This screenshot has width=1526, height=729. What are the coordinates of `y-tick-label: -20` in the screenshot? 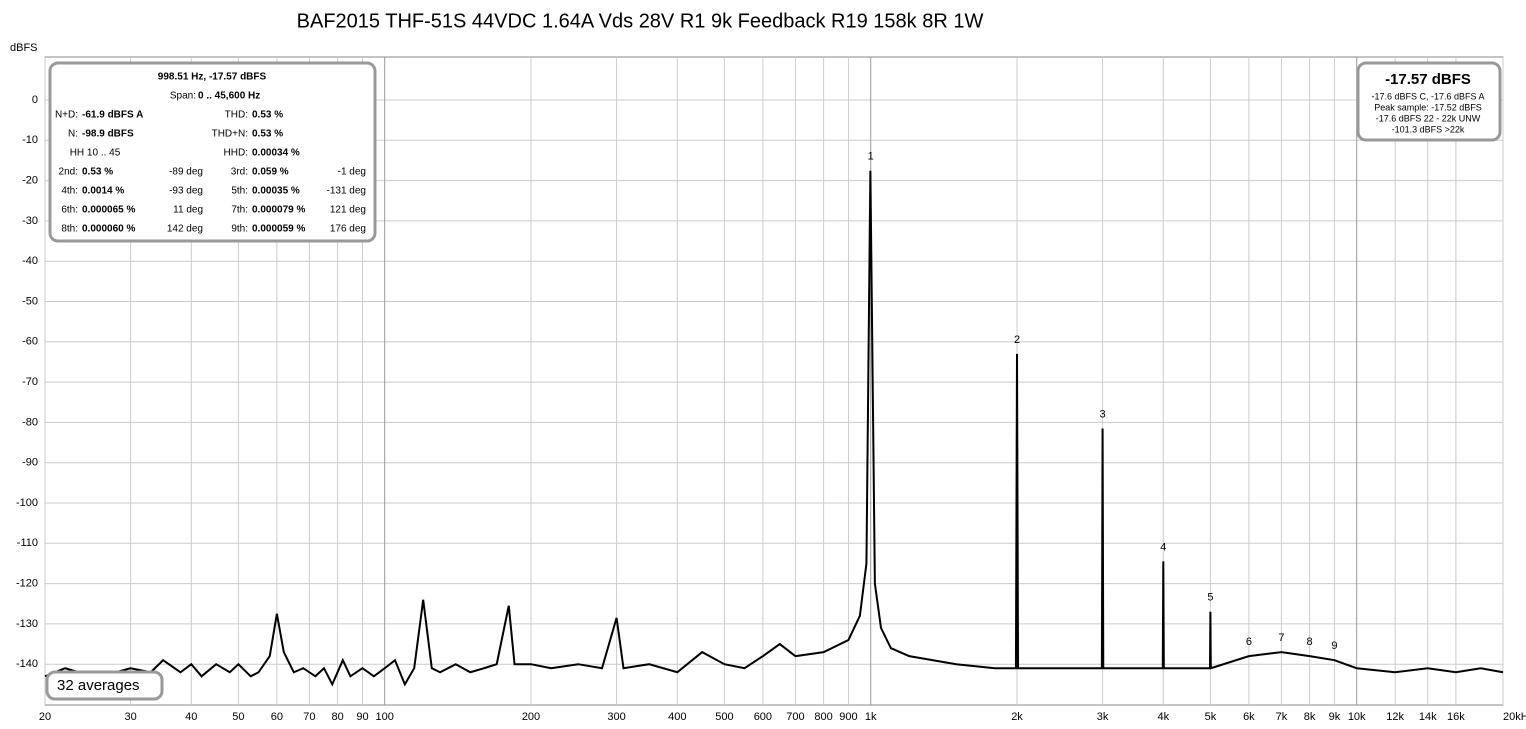 It's located at (30, 181).